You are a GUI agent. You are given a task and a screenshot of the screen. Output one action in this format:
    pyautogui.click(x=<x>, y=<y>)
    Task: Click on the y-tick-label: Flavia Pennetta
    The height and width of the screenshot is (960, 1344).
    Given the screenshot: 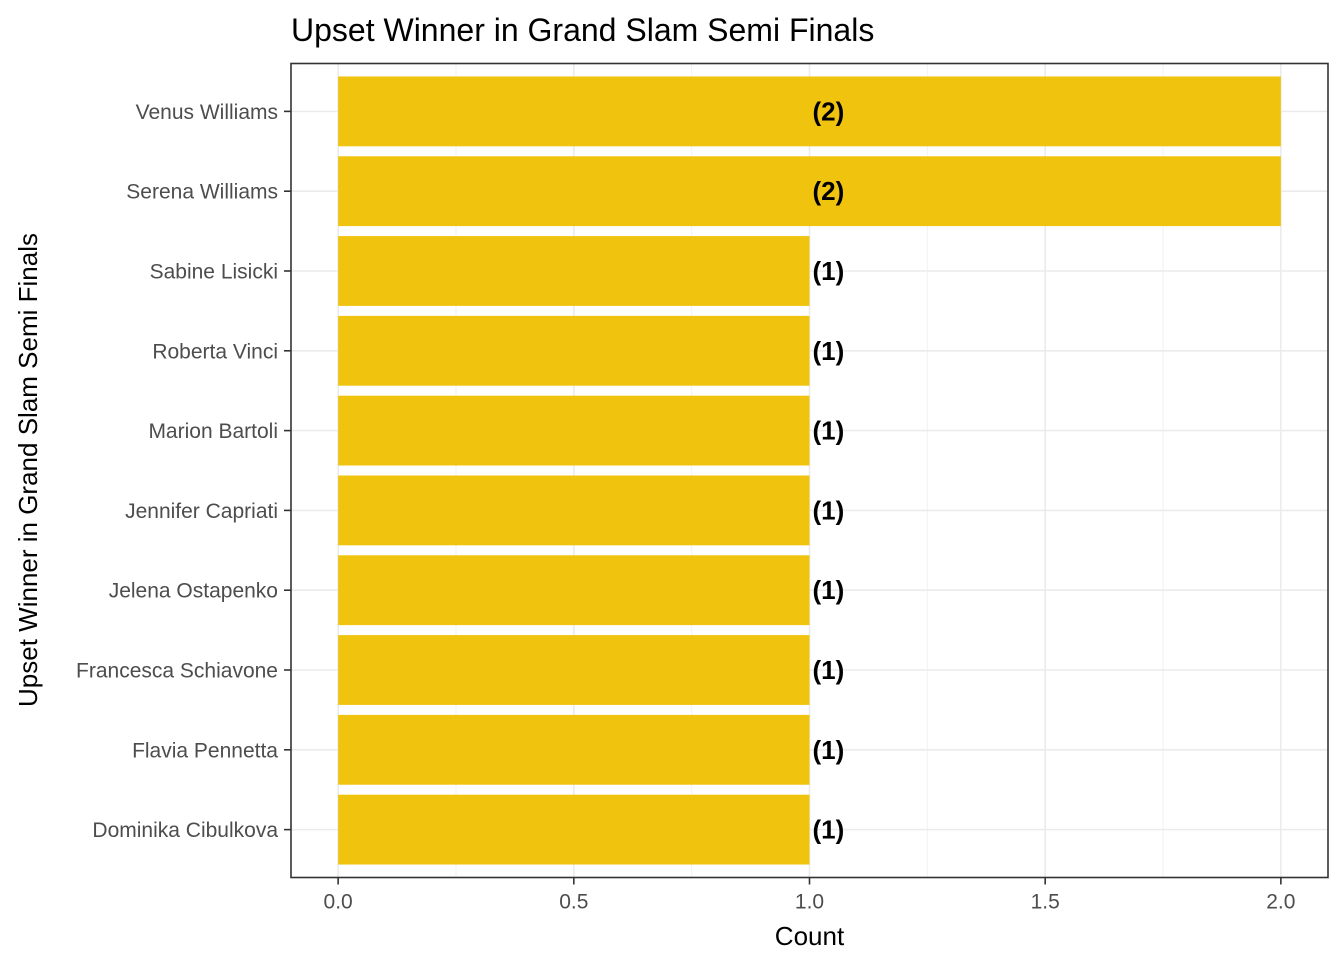 What is the action you would take?
    pyautogui.click(x=205, y=750)
    